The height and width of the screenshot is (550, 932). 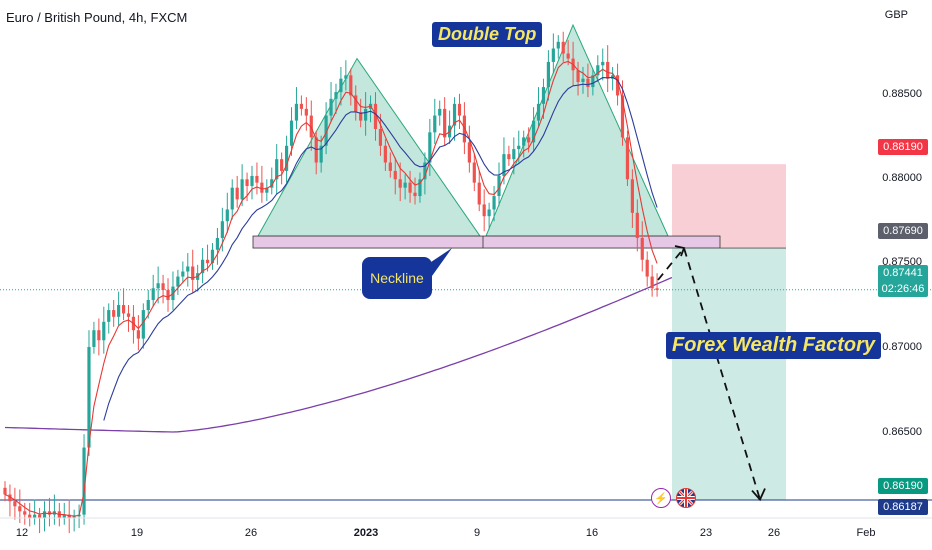 I want to click on uk-flag-graphic, so click(x=686, y=498).